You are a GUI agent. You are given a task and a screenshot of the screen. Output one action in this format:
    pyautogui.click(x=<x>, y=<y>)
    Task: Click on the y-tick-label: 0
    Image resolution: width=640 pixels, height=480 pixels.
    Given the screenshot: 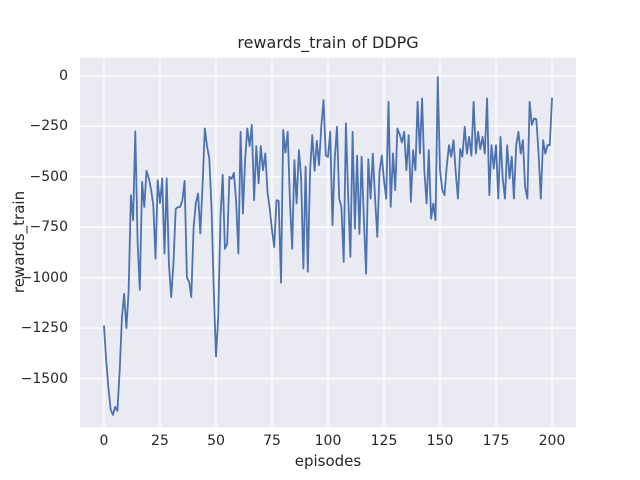 What is the action you would take?
    pyautogui.click(x=63, y=75)
    